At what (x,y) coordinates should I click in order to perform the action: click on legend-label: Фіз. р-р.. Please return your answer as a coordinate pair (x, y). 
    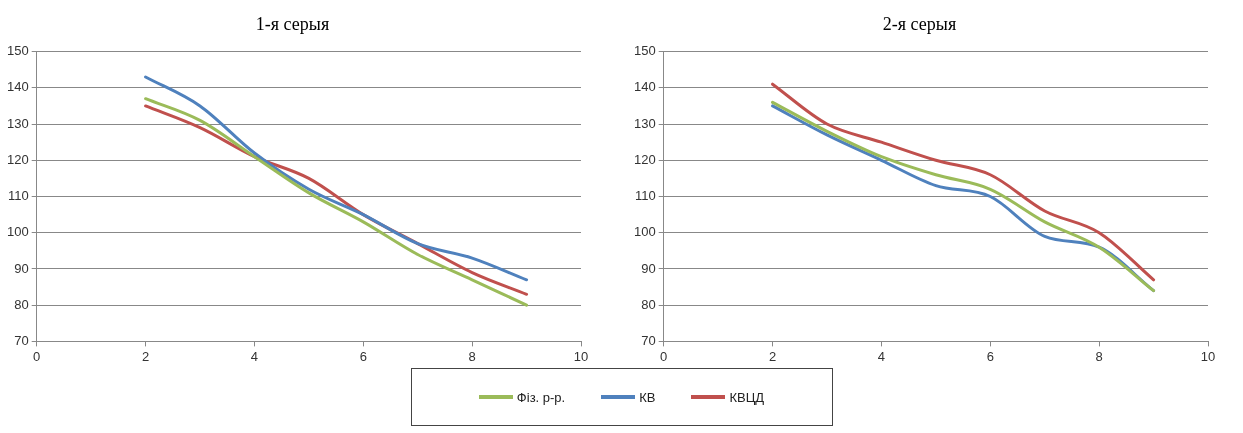
    Looking at the image, I should click on (541, 397).